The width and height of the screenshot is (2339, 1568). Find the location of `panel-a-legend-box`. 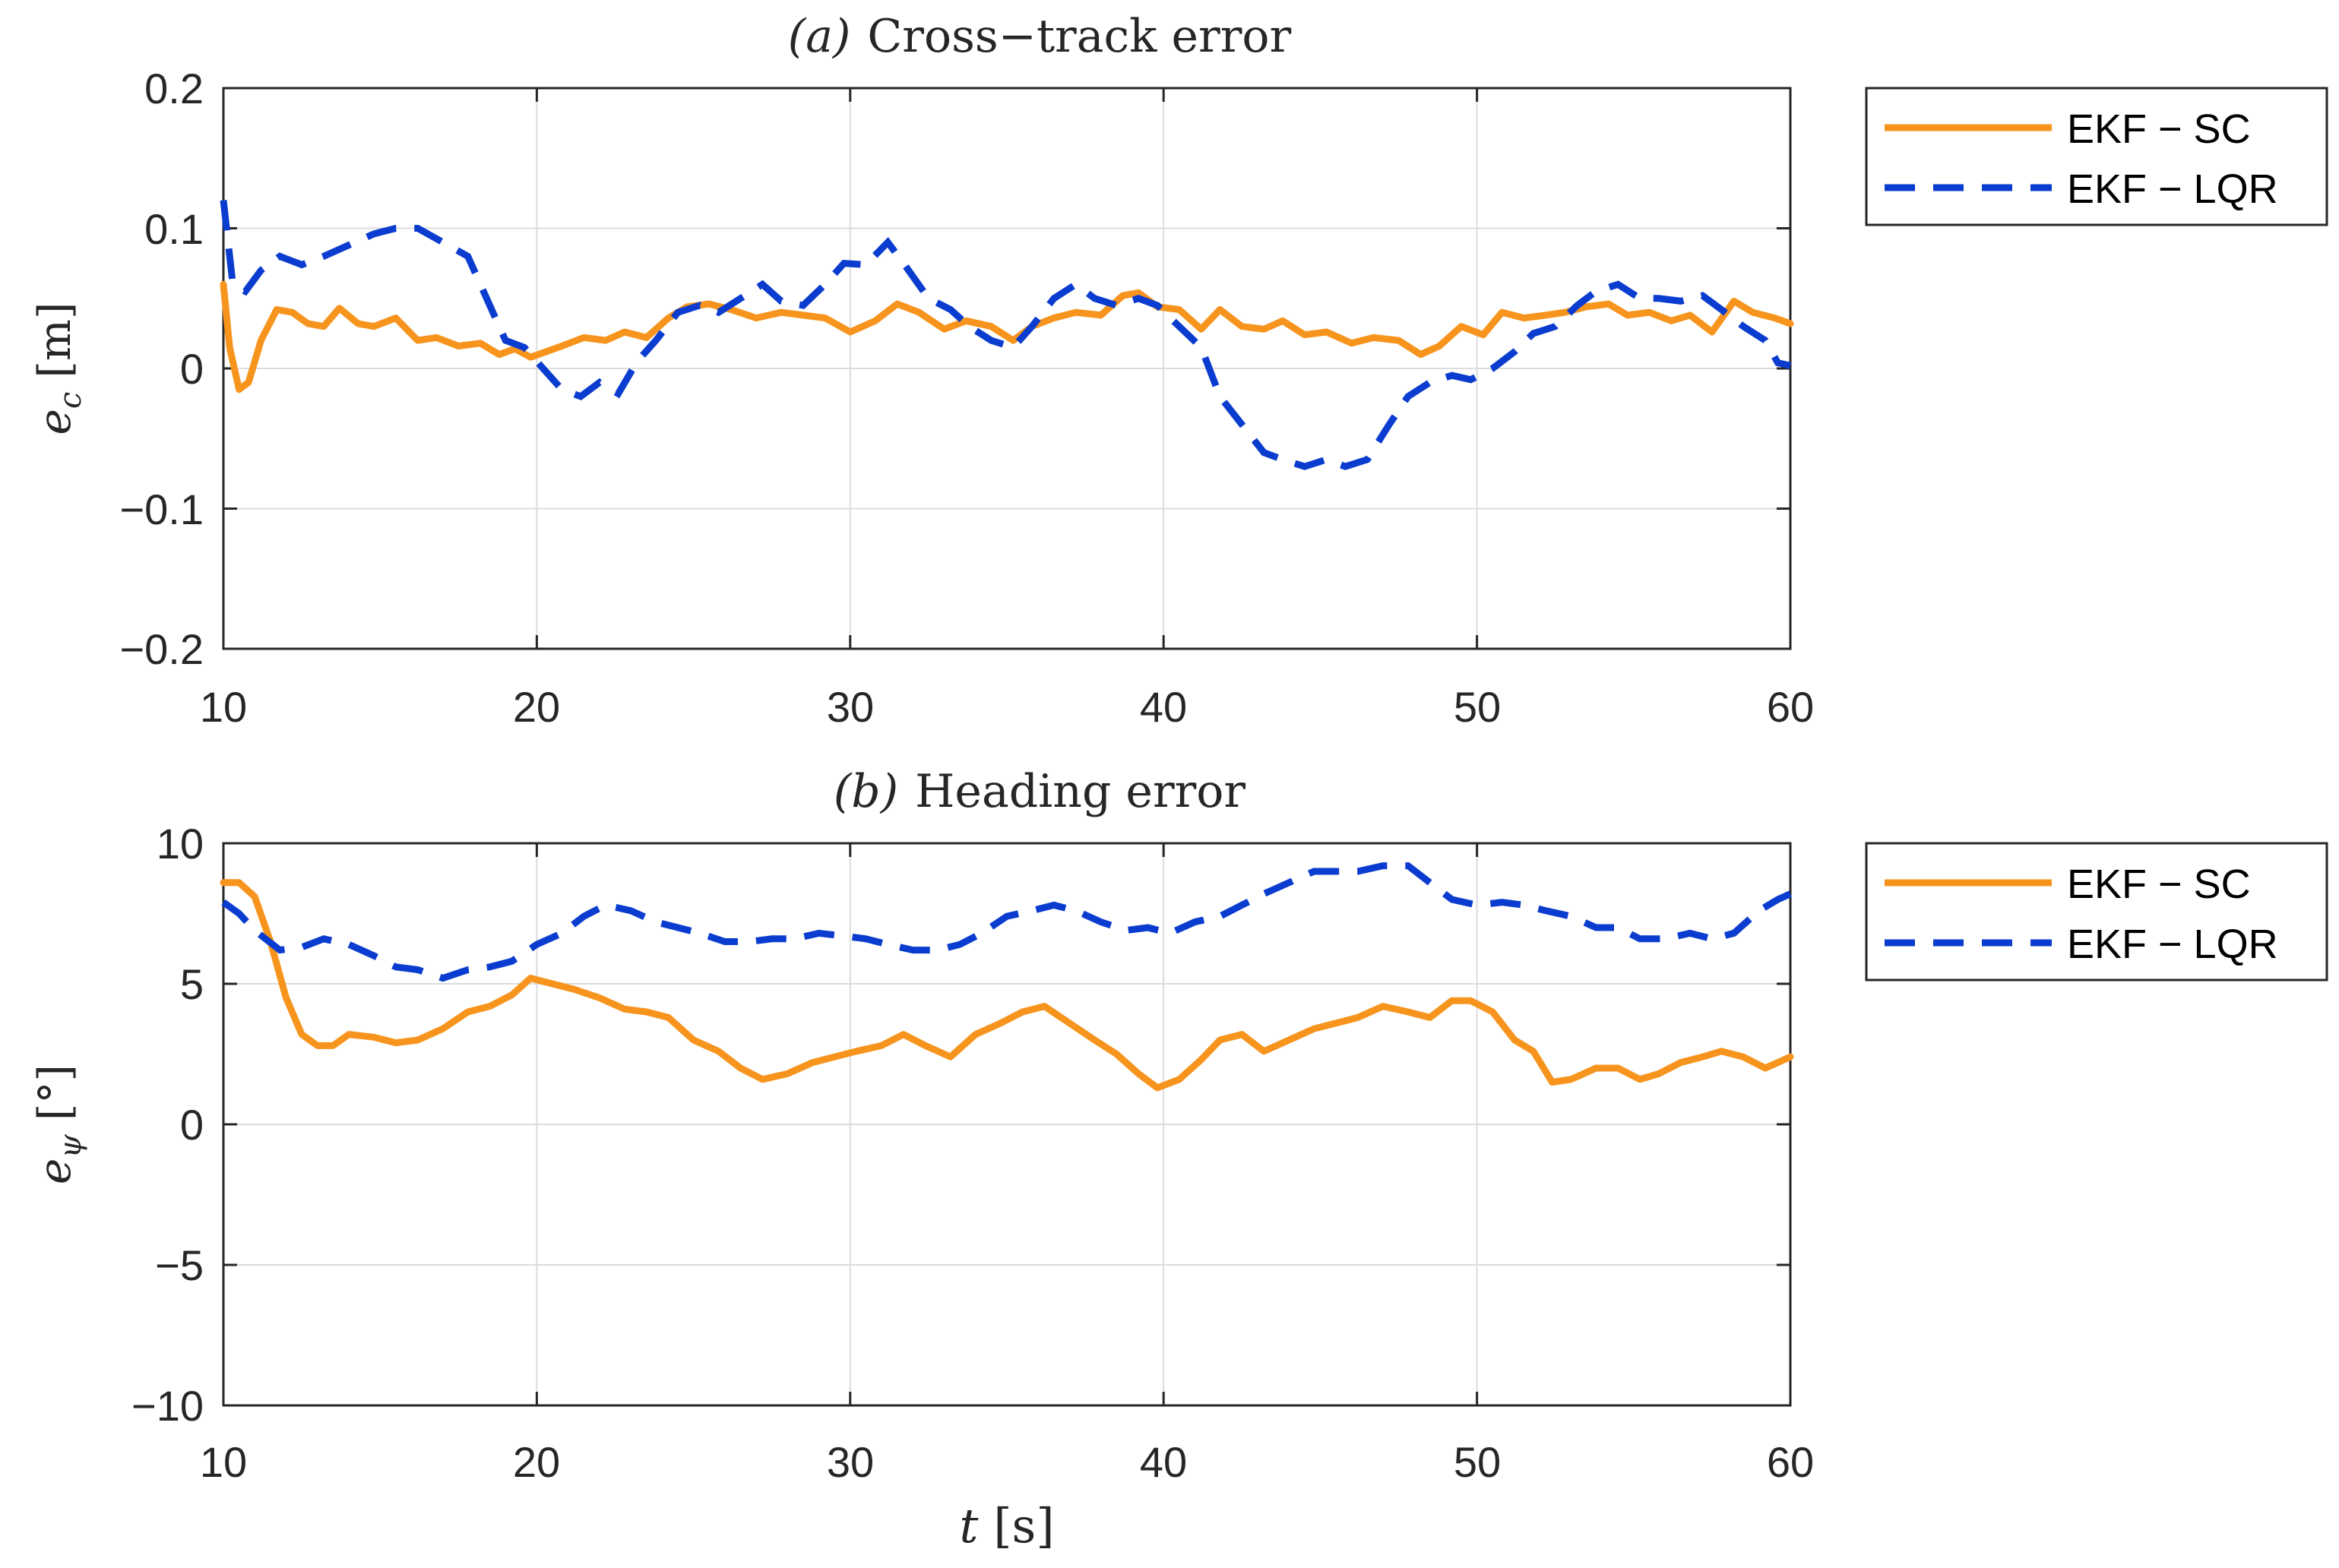

panel-a-legend-box is located at coordinates (2096, 156).